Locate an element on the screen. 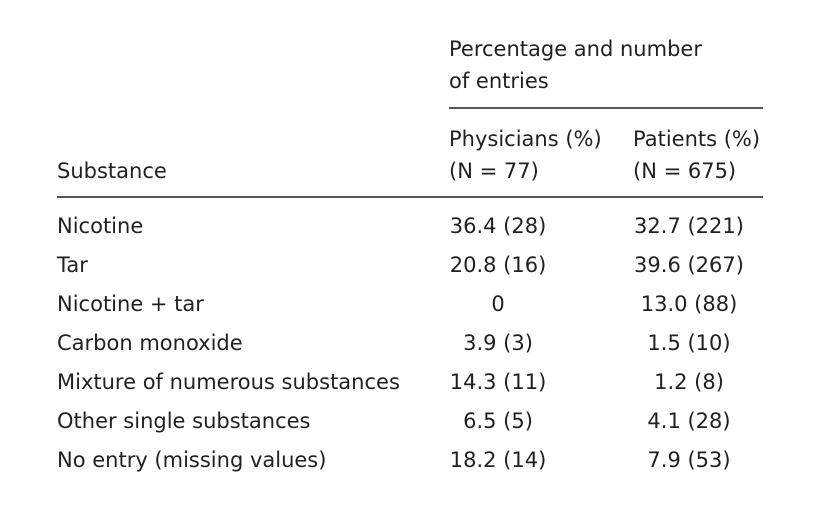 This screenshot has height=516, width=820. cell: 39.6 (267) is located at coordinates (689, 265).